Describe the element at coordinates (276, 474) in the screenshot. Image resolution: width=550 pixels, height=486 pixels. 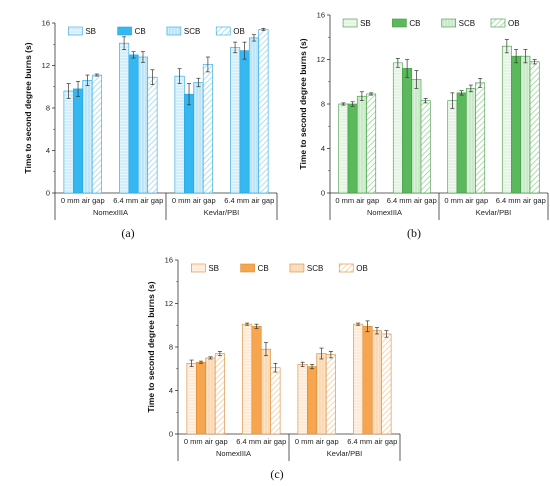
I see `panel-label: (c)` at that location.